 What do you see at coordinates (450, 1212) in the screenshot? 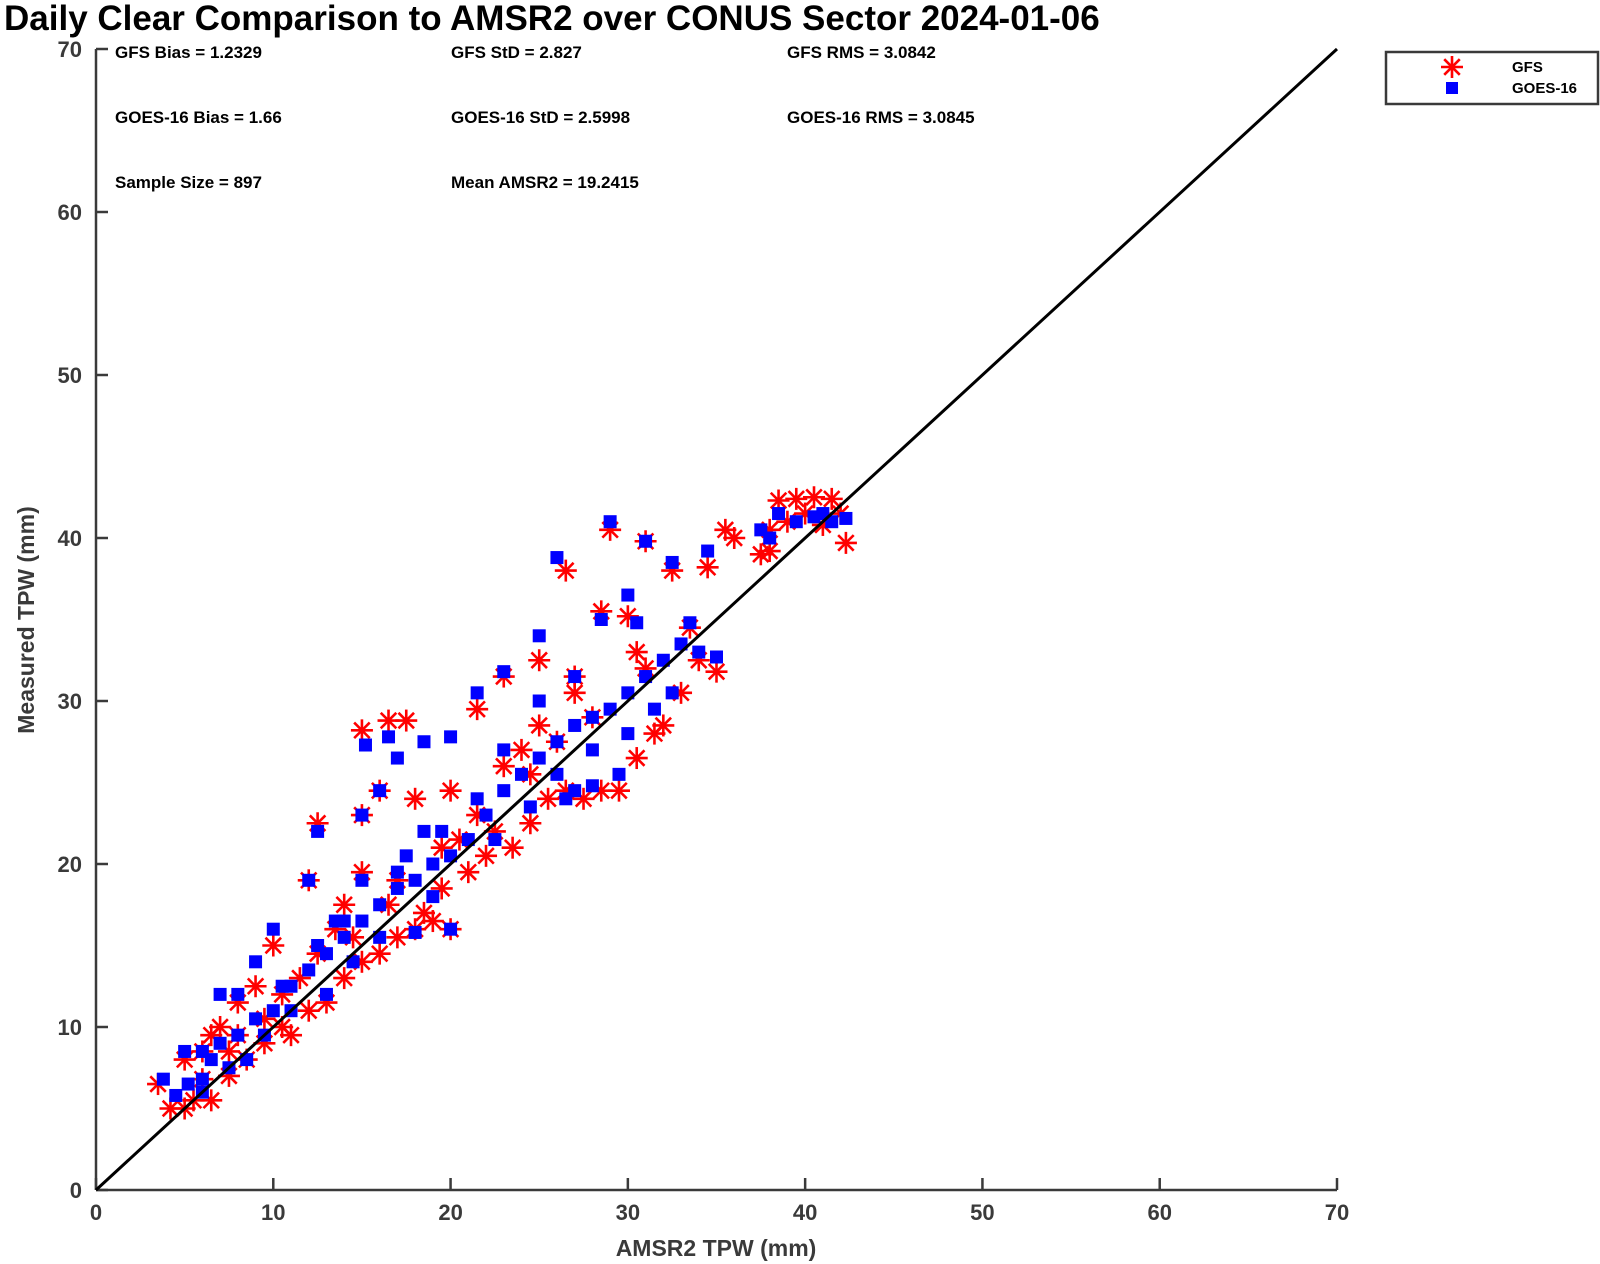
I see `x-tick-label: 20` at bounding box center [450, 1212].